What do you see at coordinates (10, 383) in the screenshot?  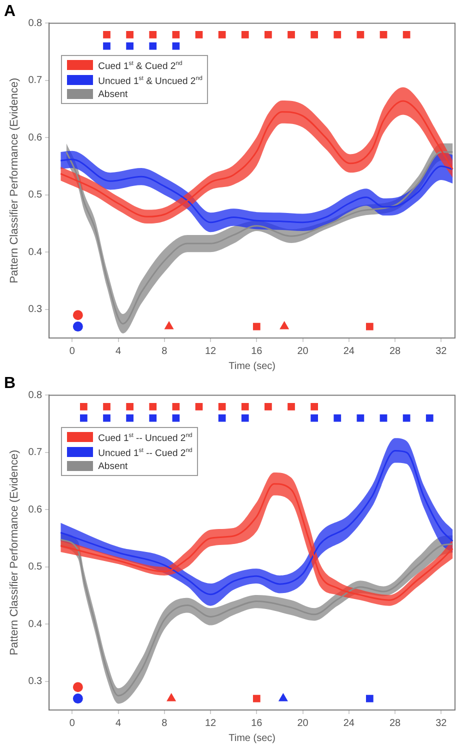 I see `chart-title: B` at bounding box center [10, 383].